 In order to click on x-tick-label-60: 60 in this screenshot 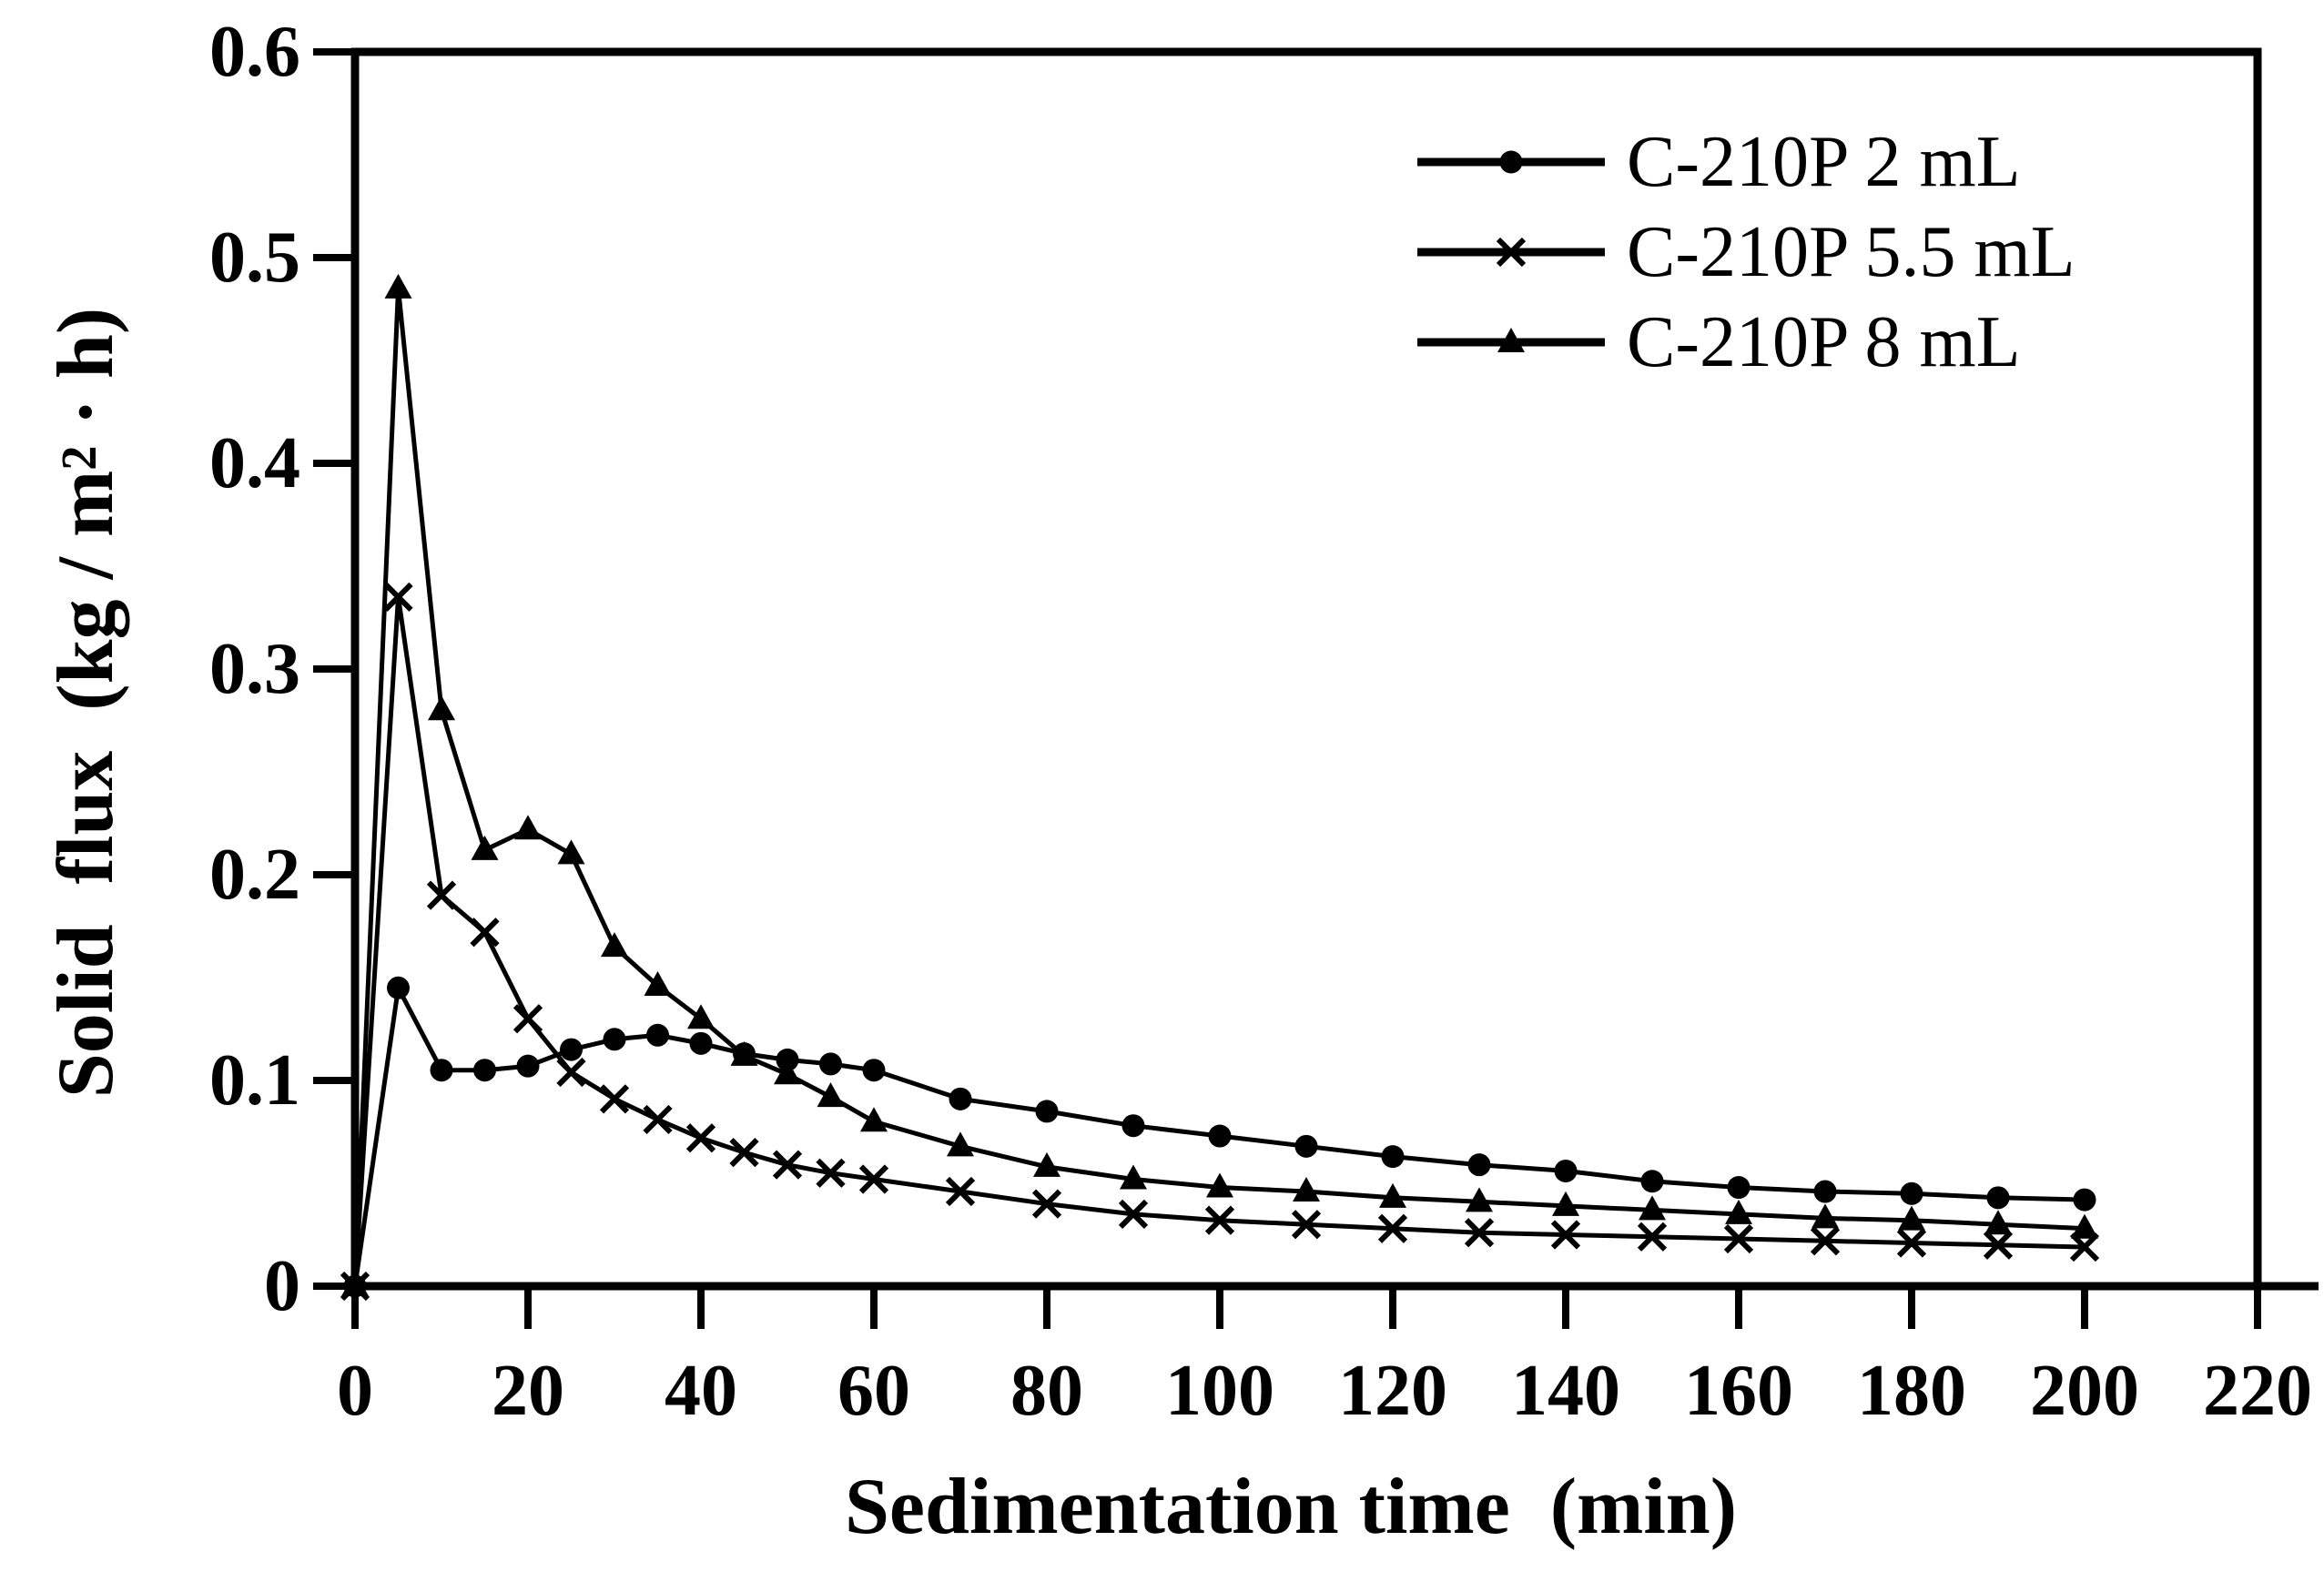, I will do `click(874, 1391)`.